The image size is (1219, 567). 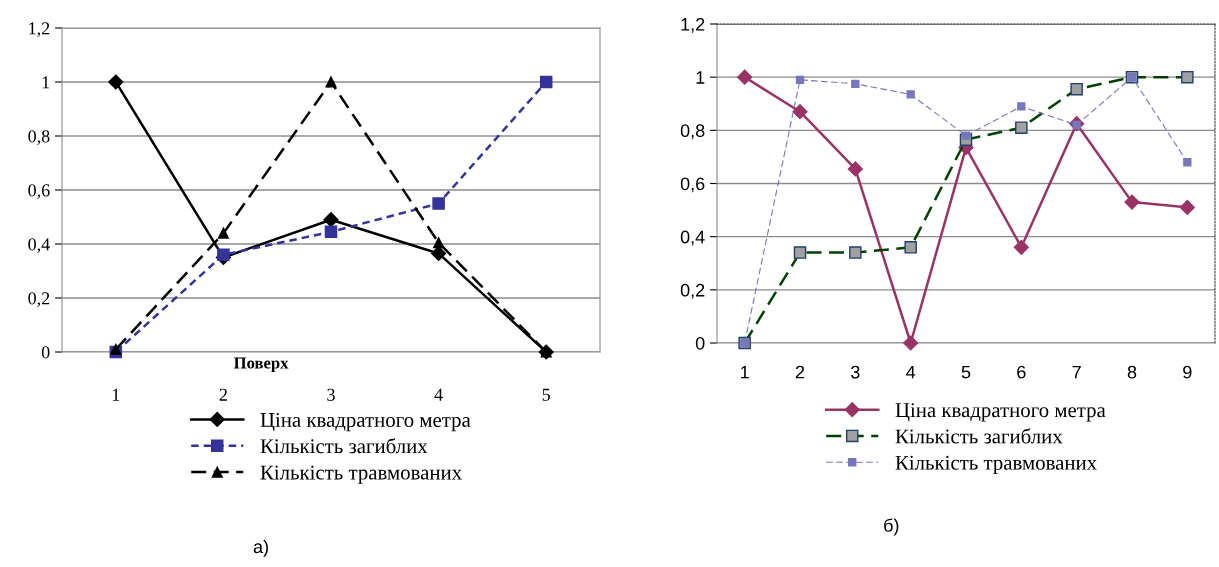 What do you see at coordinates (1132, 372) in the screenshot?
I see `x-tick-label: 8` at bounding box center [1132, 372].